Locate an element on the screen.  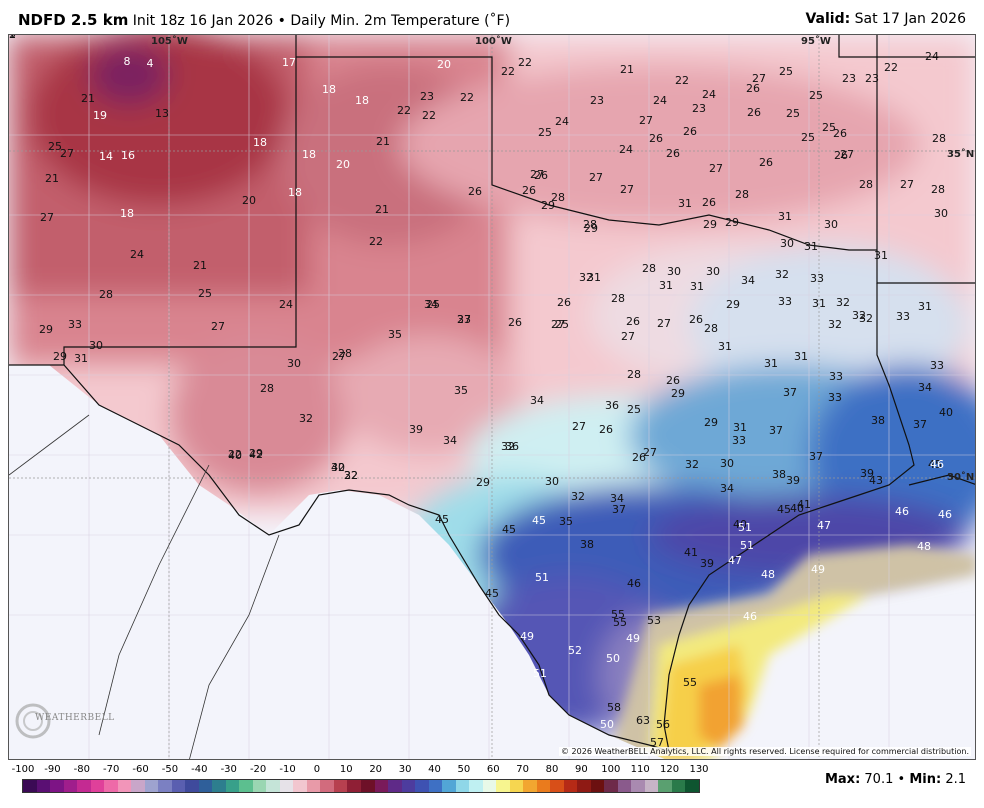
swirl-icon is located at coordinates (33, 721).